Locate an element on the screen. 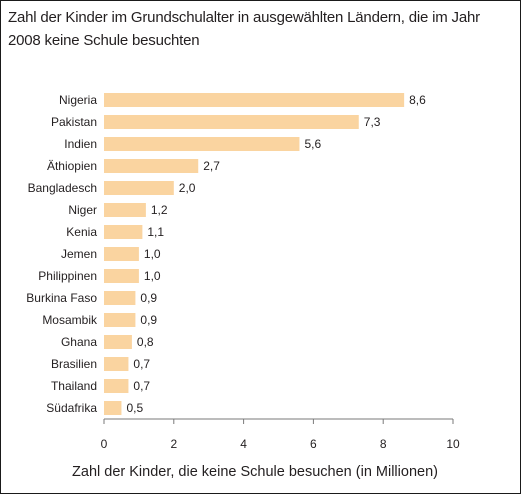 This screenshot has width=521, height=494. bar-äthiopien is located at coordinates (151, 166).